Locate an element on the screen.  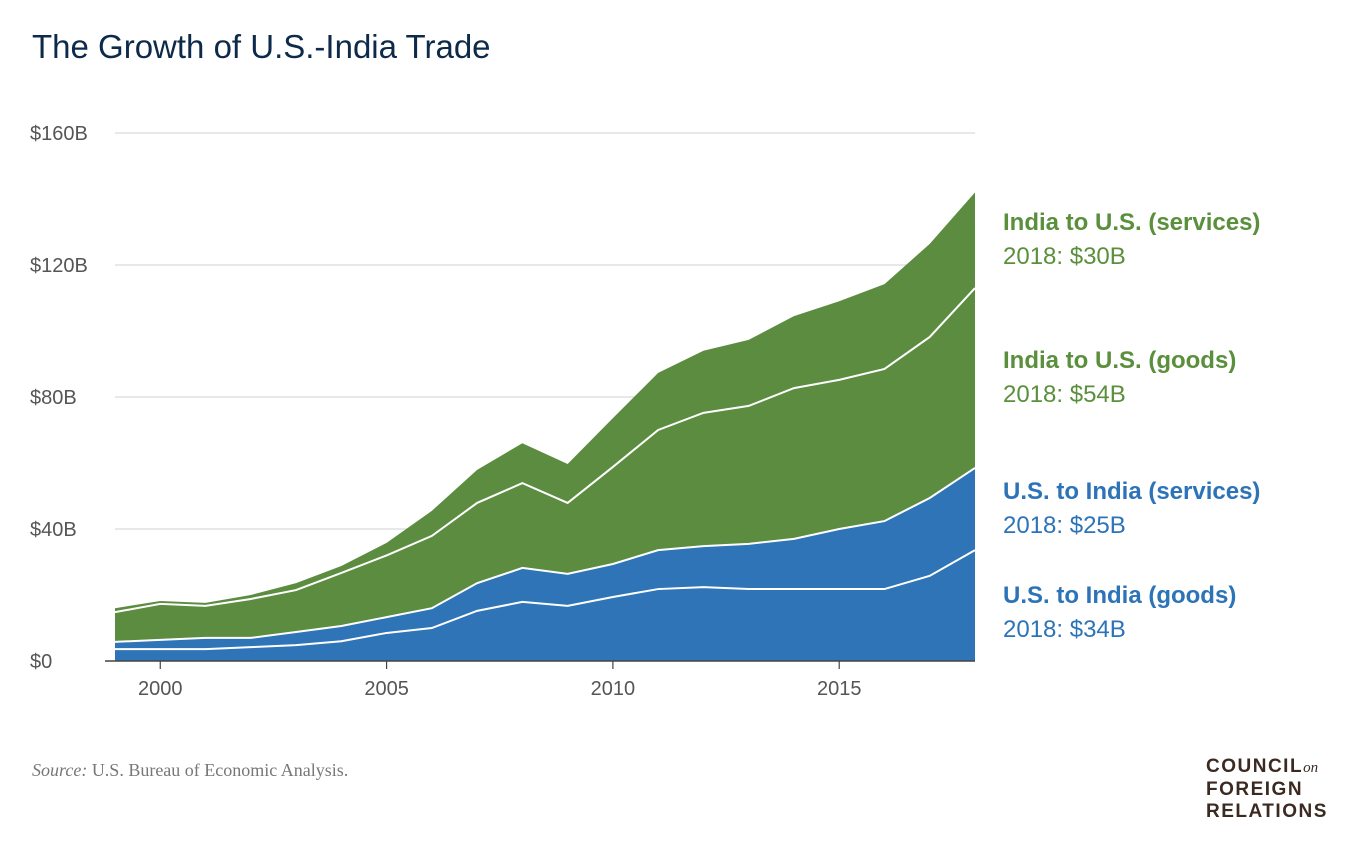
series-name: India to U.S. (goods) is located at coordinates (1120, 360).